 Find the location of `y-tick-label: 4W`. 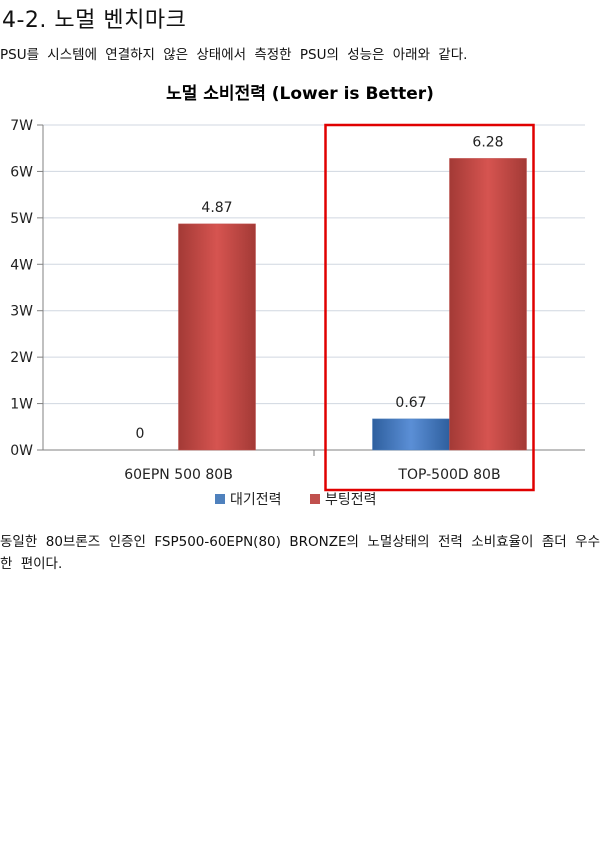

y-tick-label: 4W is located at coordinates (21, 265).